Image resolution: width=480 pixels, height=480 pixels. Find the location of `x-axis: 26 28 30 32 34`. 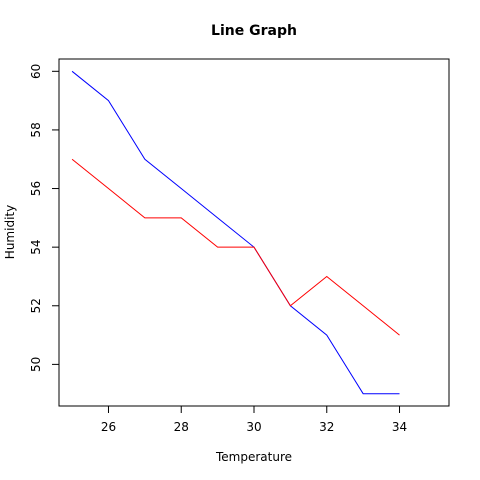

x-axis: 26 28 30 32 34 is located at coordinates (254, 420).